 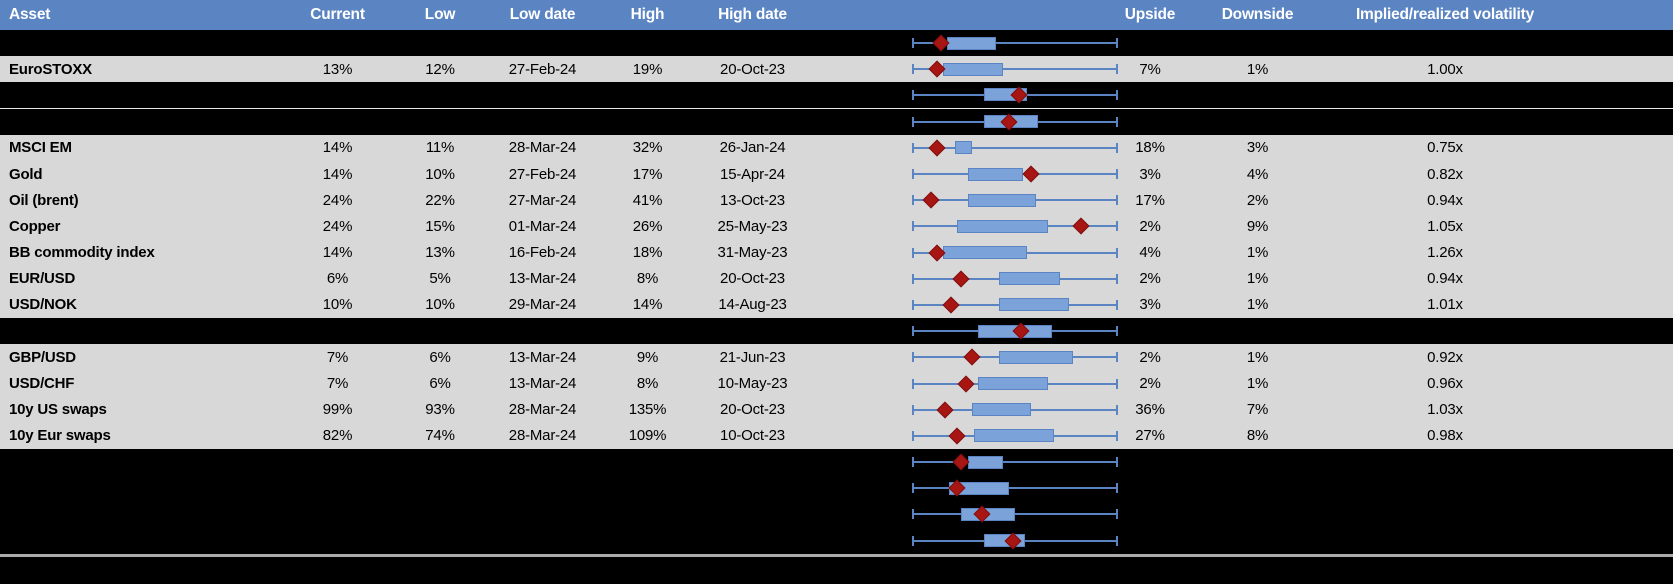 I want to click on cell-low: 10%, so click(x=440, y=305).